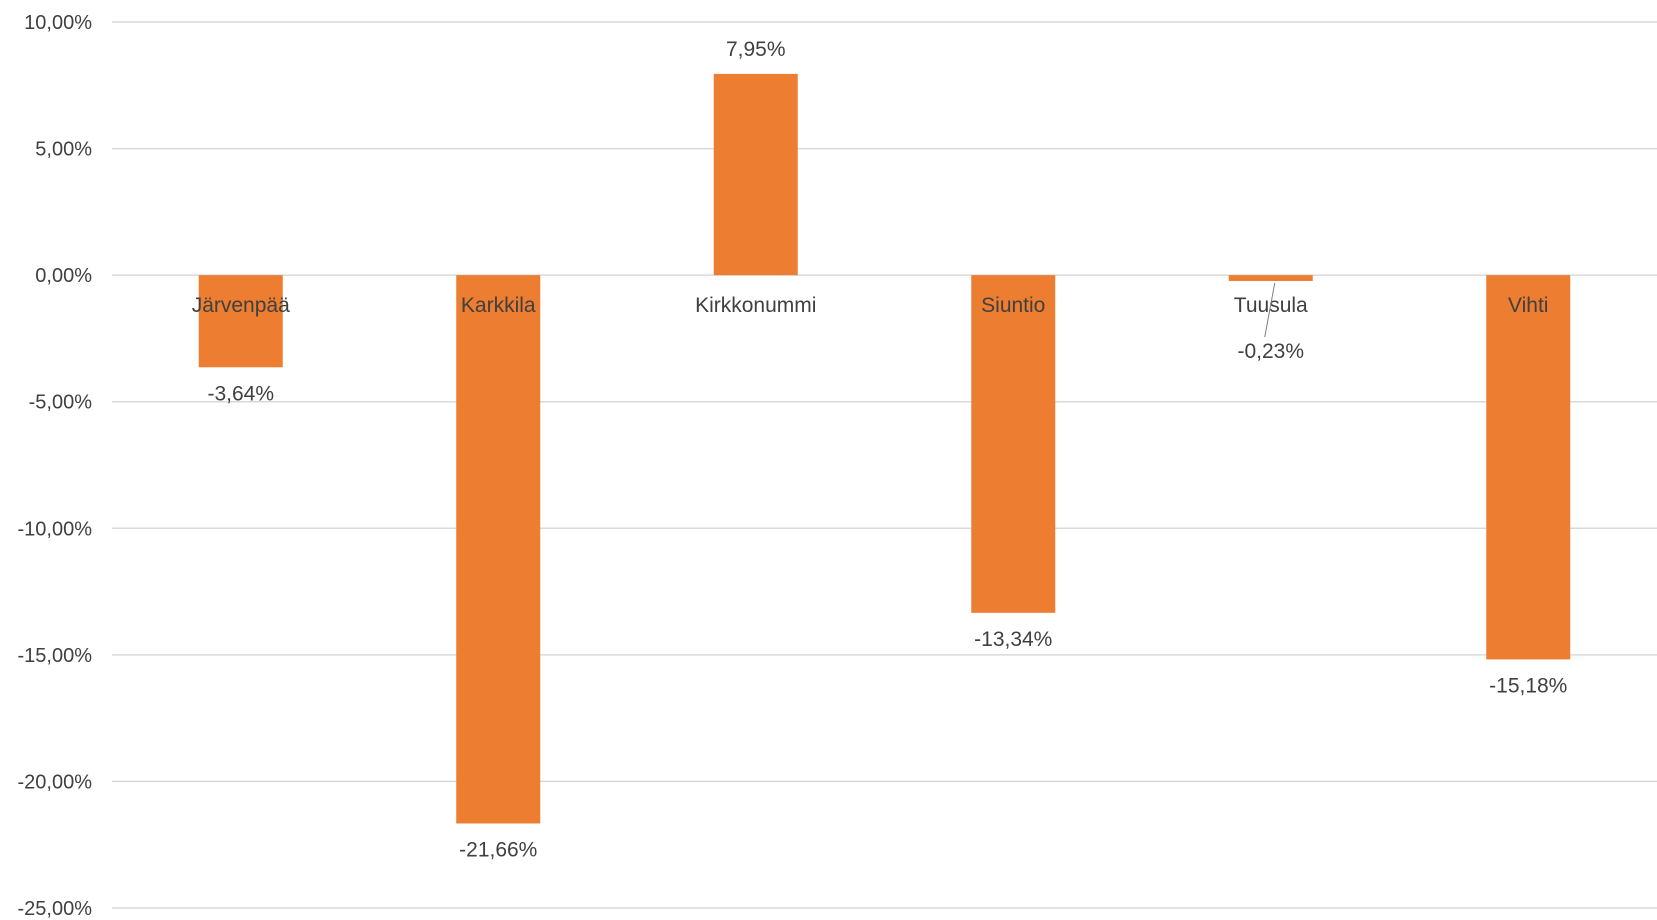 This screenshot has width=1657, height=920. I want to click on data-label: -15,18%, so click(1528, 685).